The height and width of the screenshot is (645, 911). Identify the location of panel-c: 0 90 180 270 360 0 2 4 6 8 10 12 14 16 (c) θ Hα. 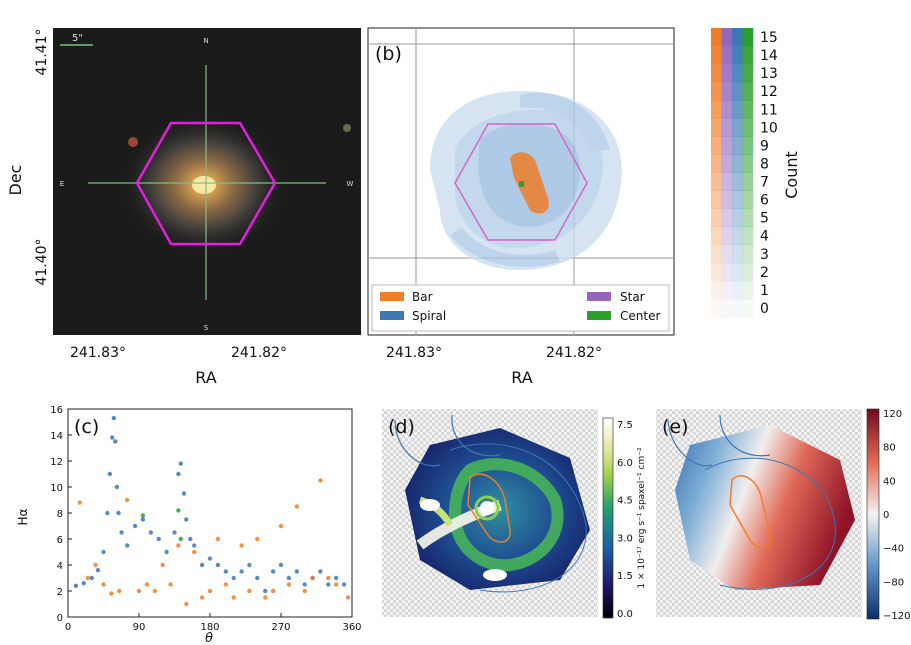
(189, 525).